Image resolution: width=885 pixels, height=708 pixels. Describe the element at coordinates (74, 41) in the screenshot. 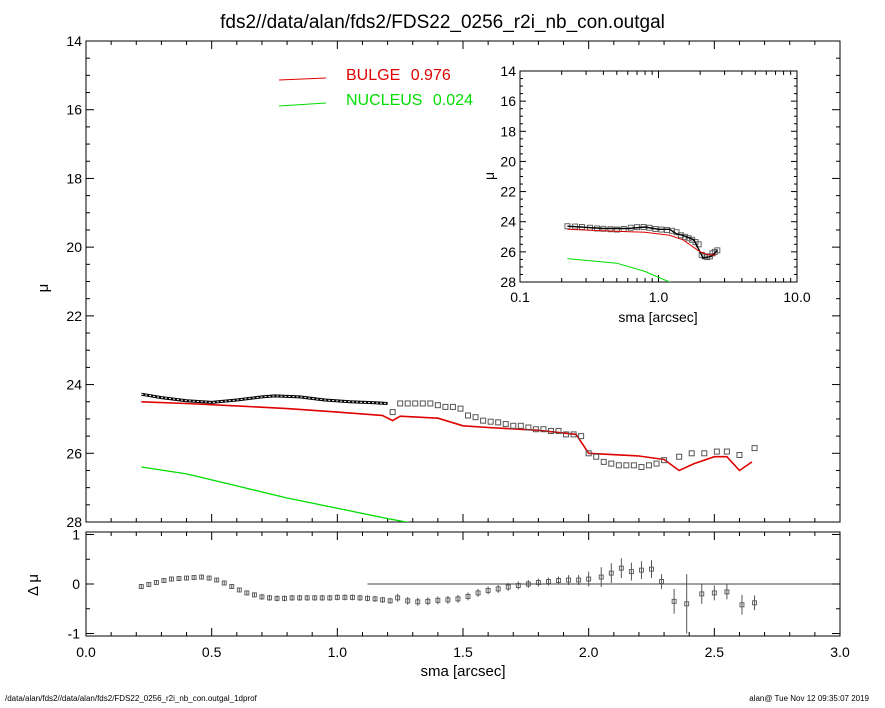

I see `main-y-tick-label: 14` at that location.